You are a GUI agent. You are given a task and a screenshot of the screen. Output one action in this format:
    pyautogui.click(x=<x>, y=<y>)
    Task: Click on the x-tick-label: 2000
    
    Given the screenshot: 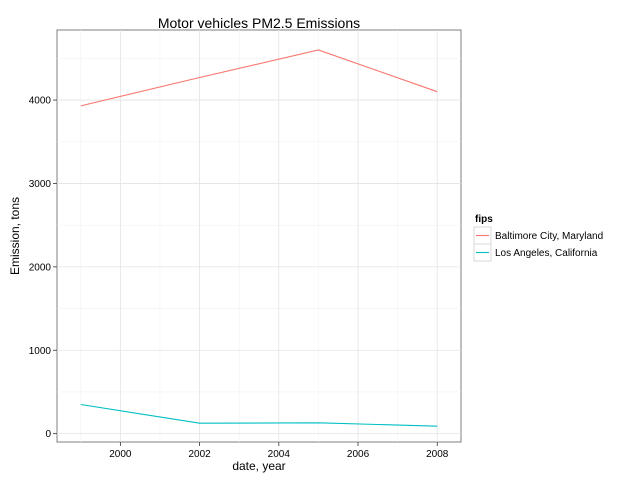 What is the action you would take?
    pyautogui.click(x=120, y=454)
    